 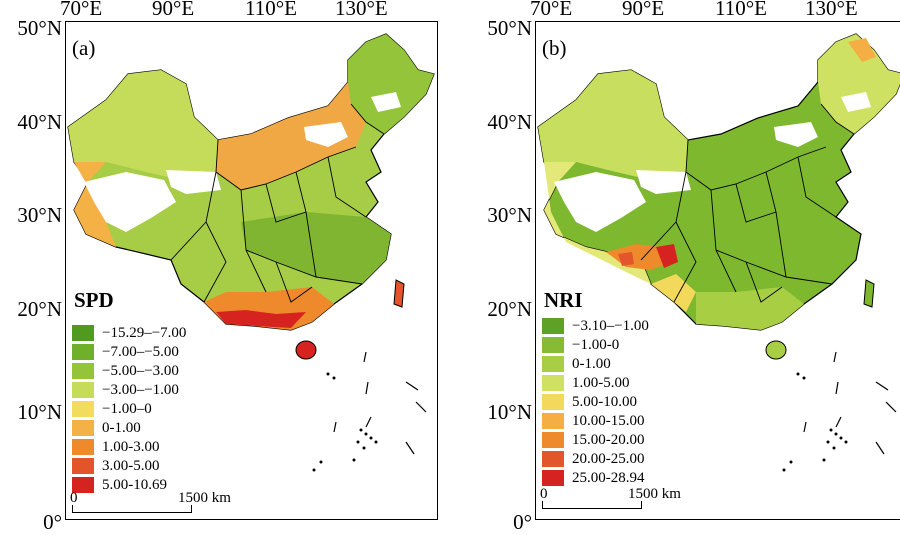 What do you see at coordinates (815, 422) in the screenshot?
I see `scs-island-dots` at bounding box center [815, 422].